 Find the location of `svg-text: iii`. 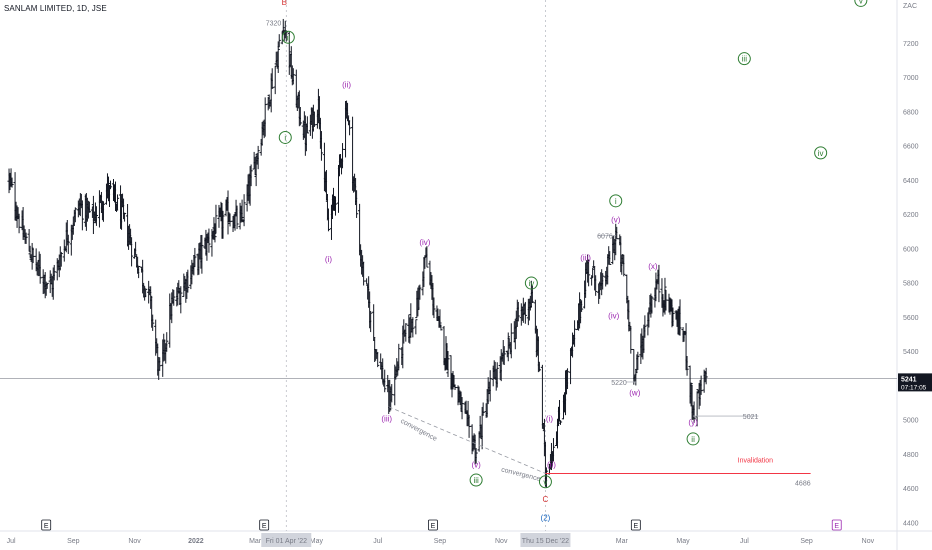

svg-text: iii is located at coordinates (745, 59).